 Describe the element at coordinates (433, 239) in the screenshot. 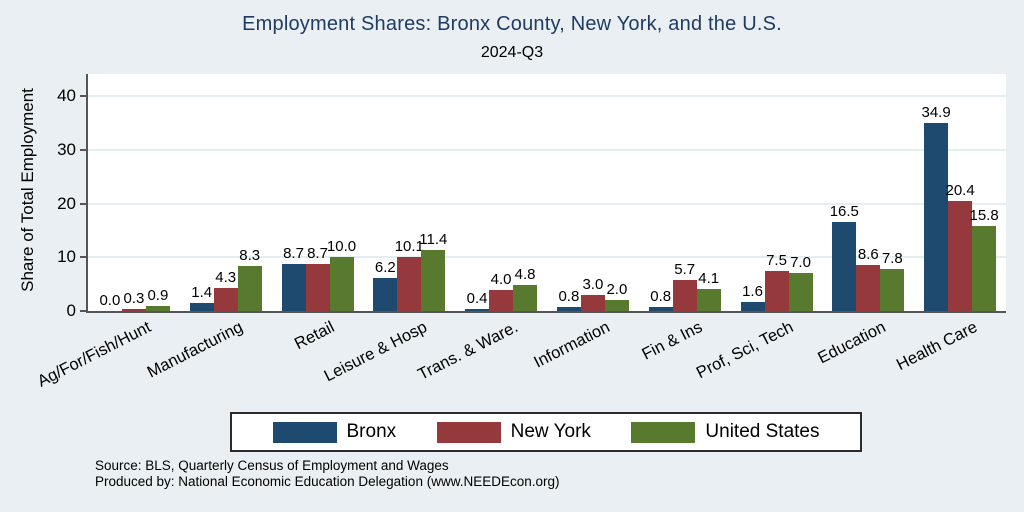

I see `bar-value-label: 11.4` at that location.